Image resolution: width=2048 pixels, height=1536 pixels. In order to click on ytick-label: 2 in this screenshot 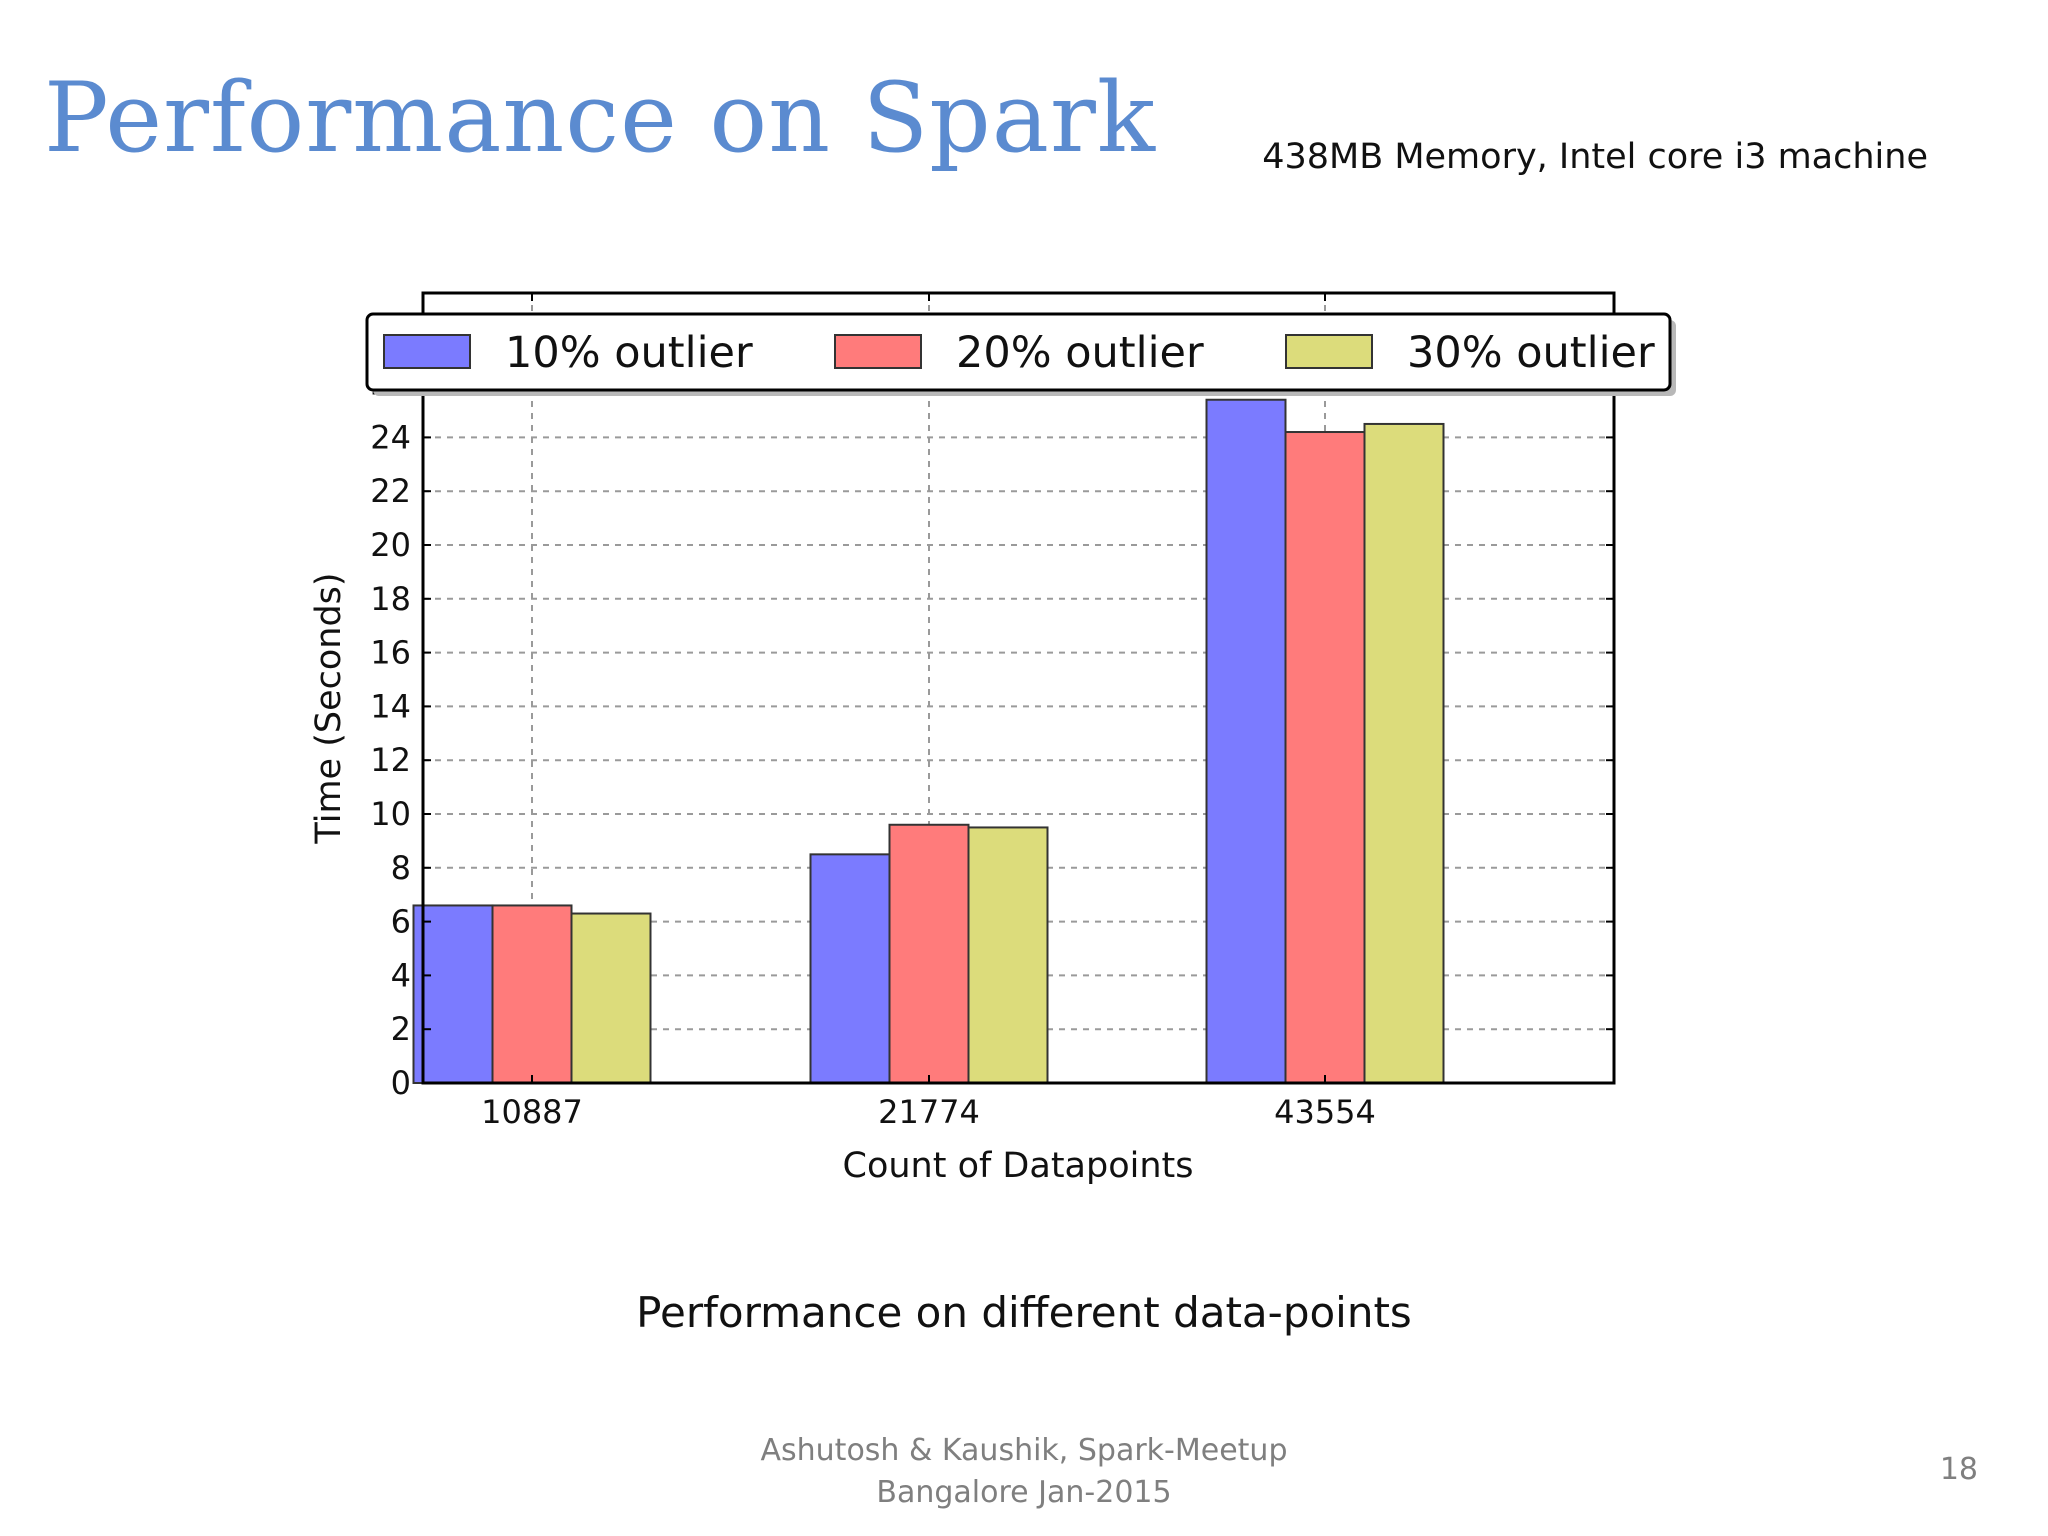, I will do `click(401, 1029)`.